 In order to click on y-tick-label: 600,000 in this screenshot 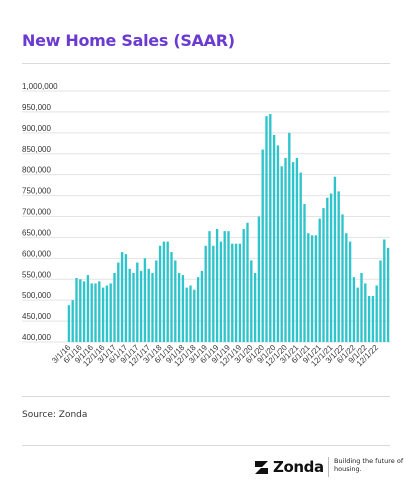, I will do `click(36, 253)`.